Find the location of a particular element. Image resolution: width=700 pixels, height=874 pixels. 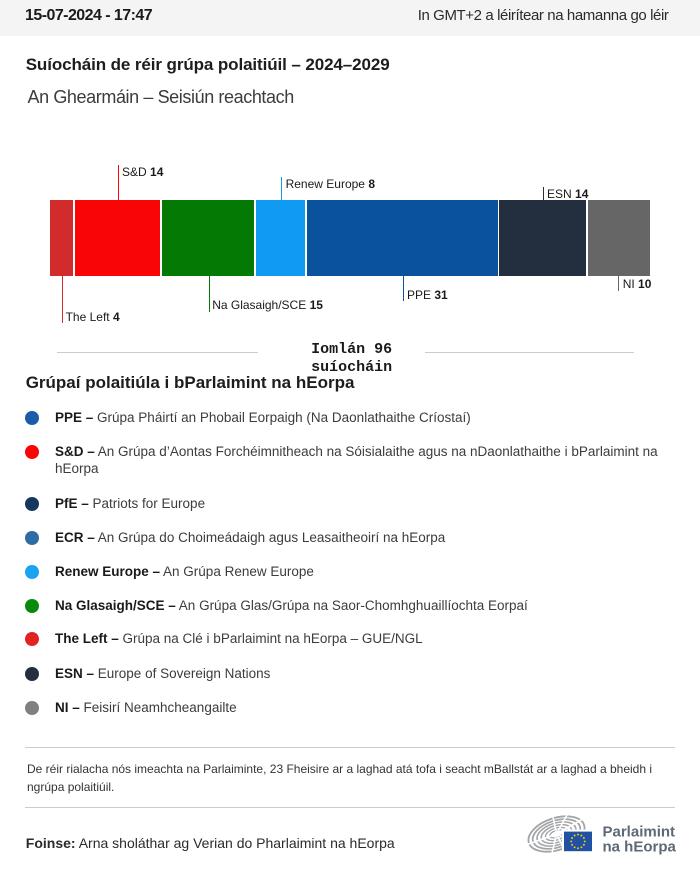

svg-text: Parlaimint is located at coordinates (639, 831).